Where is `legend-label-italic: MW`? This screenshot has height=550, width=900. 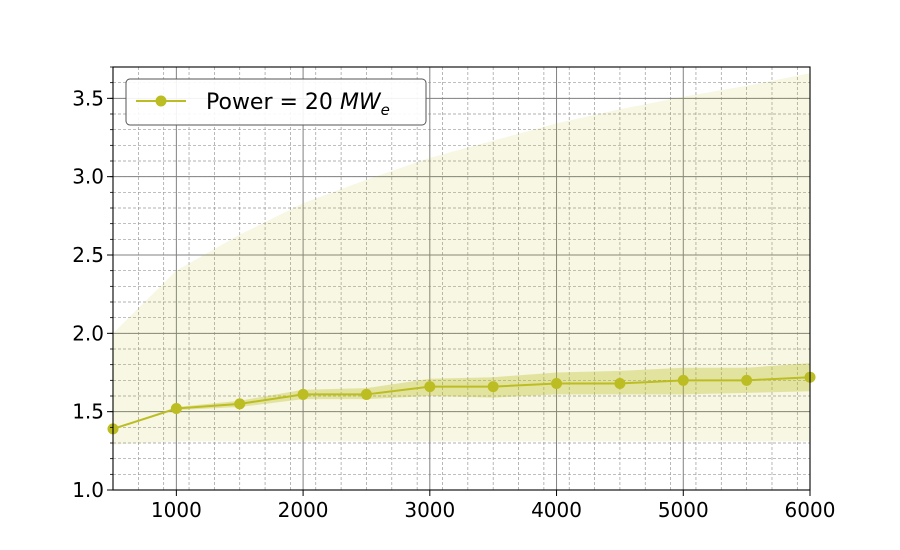 legend-label-italic: MW is located at coordinates (361, 102).